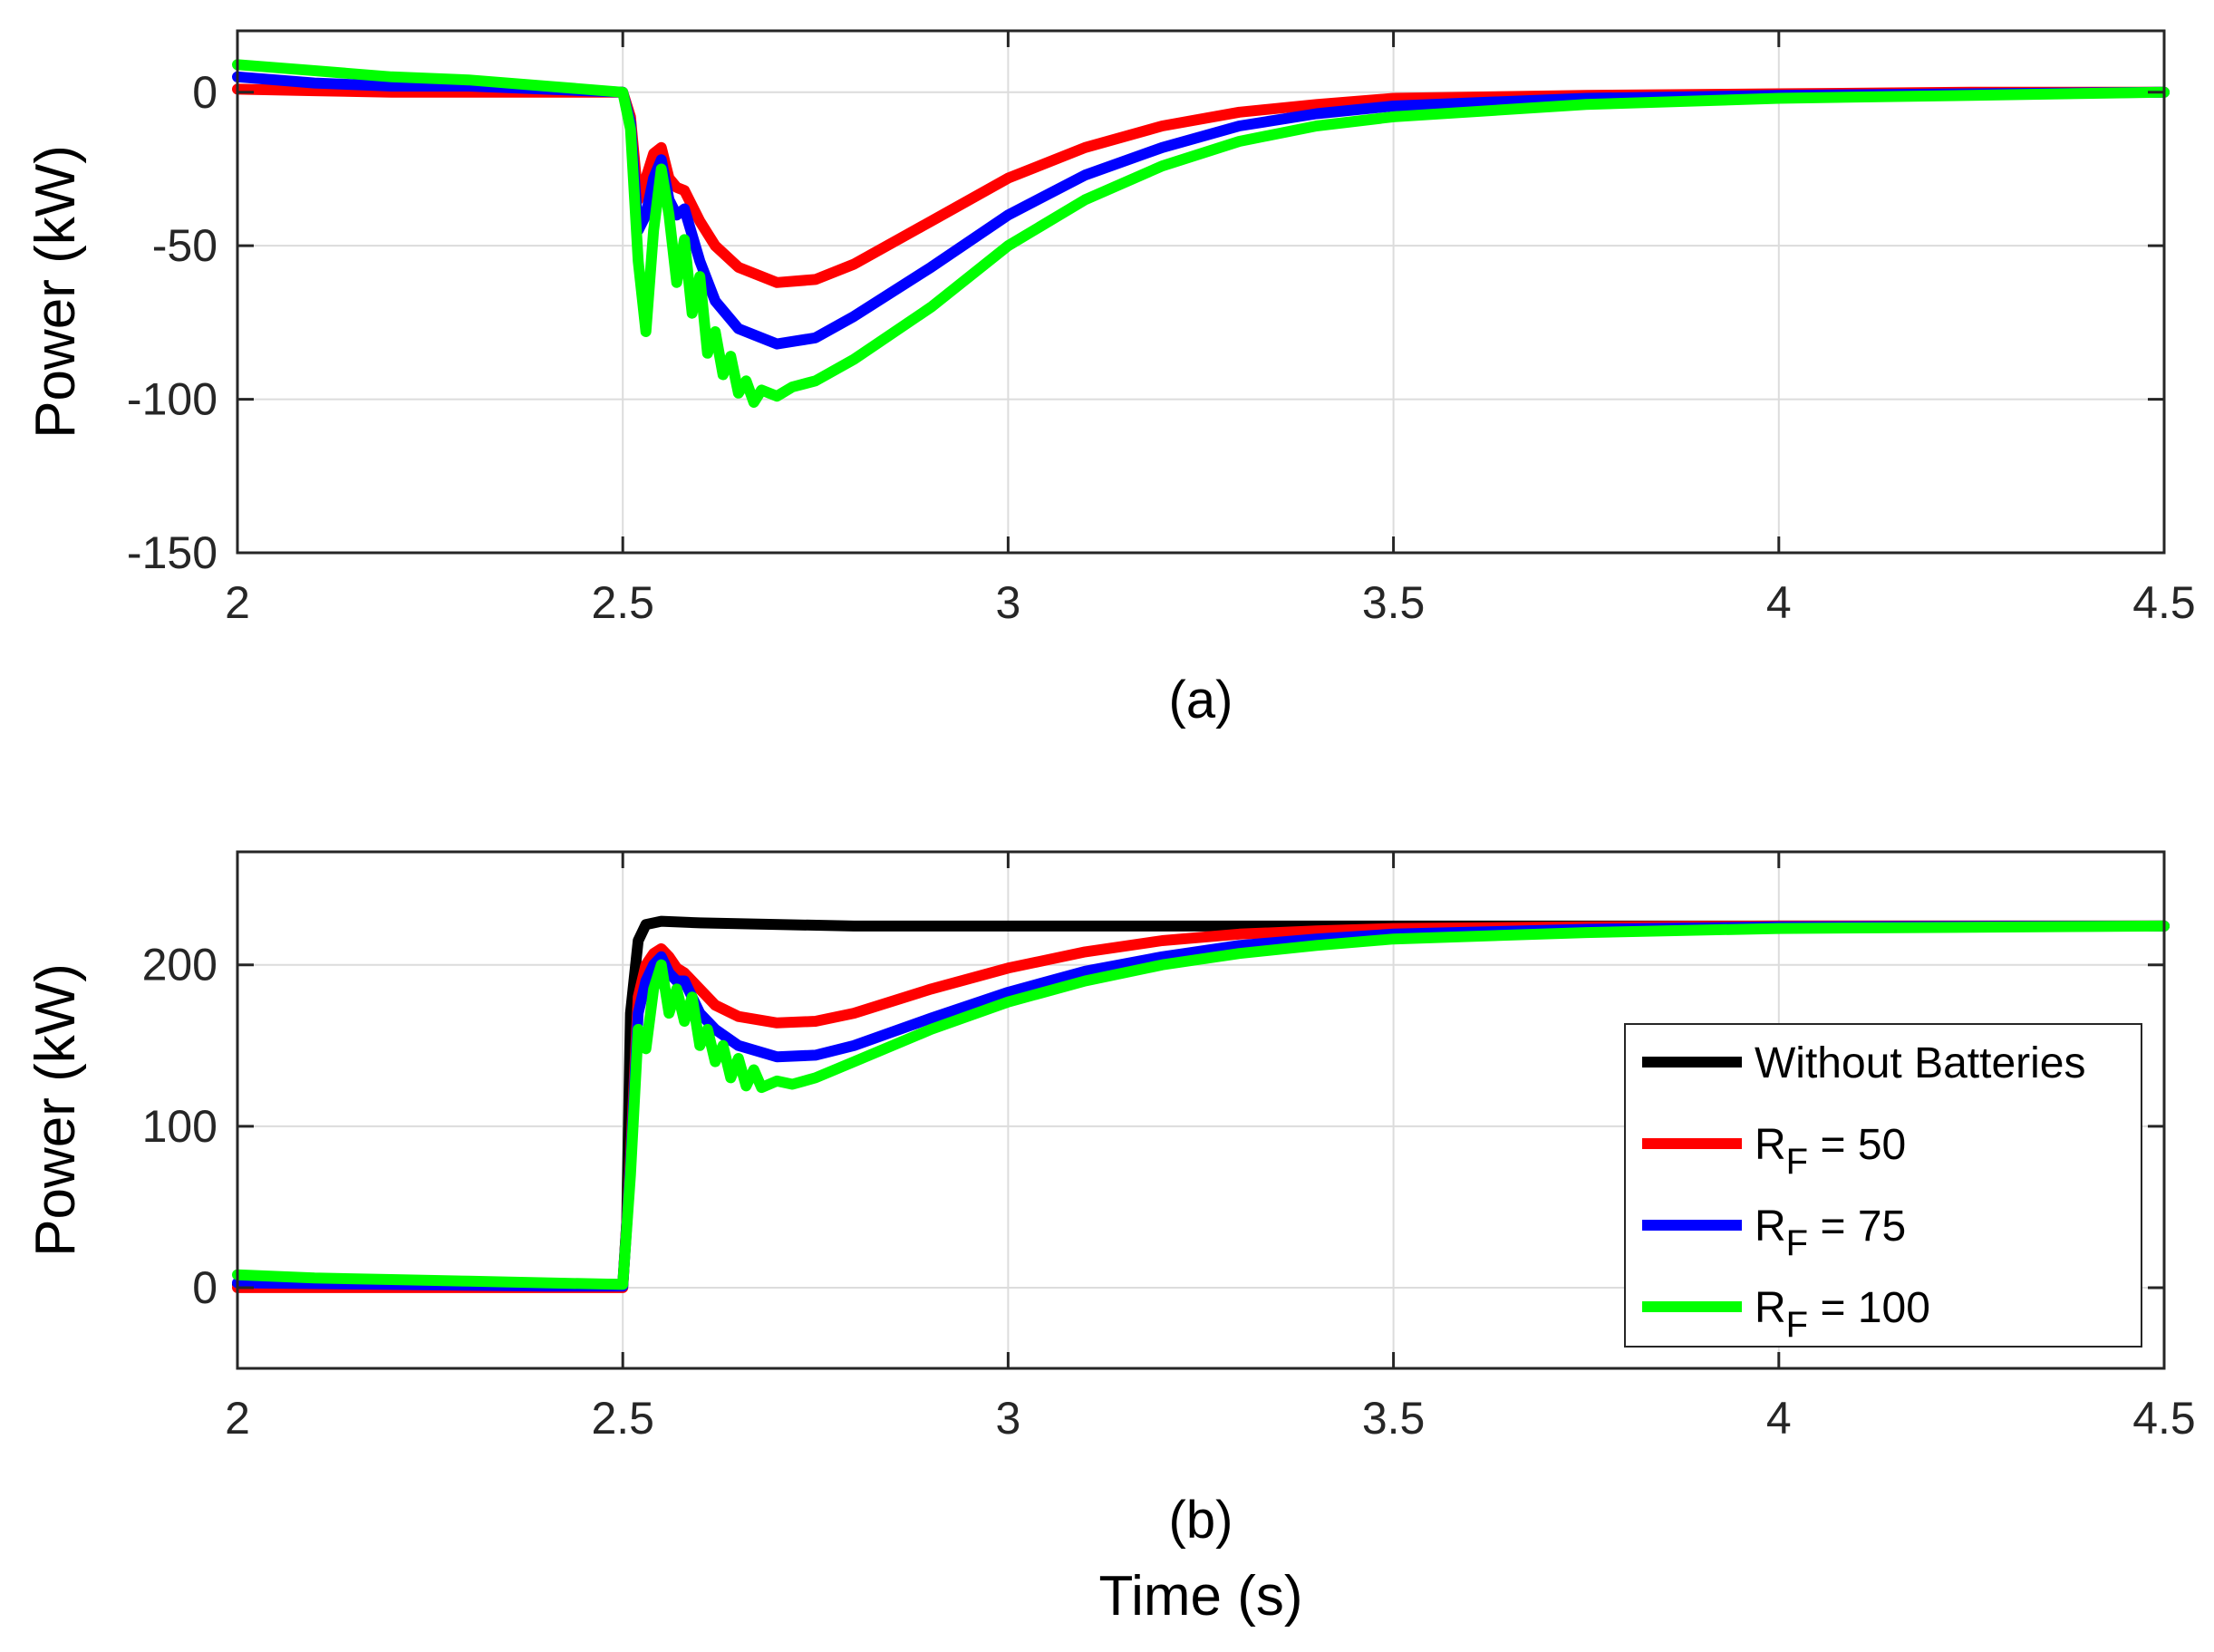 This screenshot has width=2214, height=1652. Describe the element at coordinates (180, 1126) in the screenshot. I see `y-tick-label: 100` at that location.